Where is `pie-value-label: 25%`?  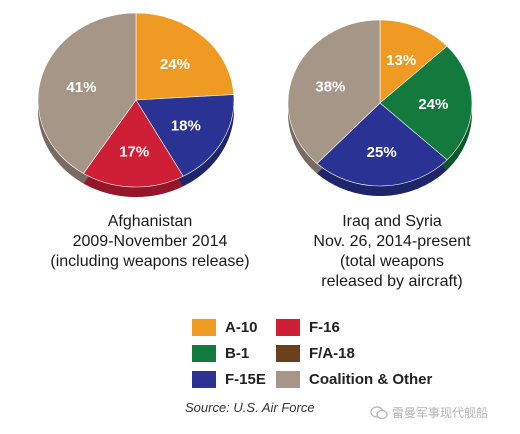
pie-value-label: 25% is located at coordinates (382, 152).